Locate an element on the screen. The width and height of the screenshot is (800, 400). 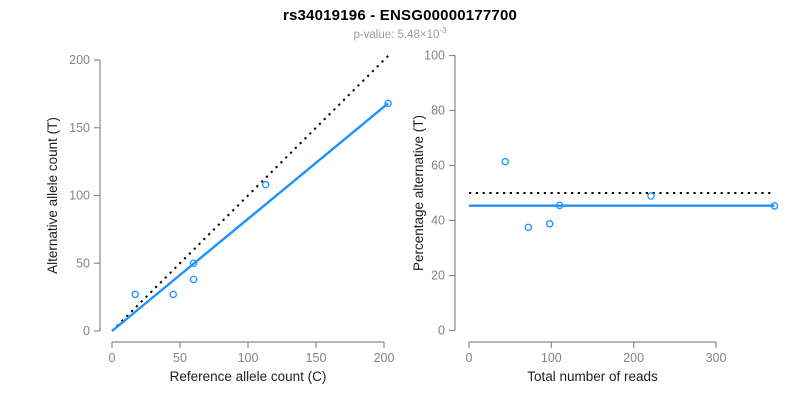
left-x-tick-label: 150 is located at coordinates (316, 358).